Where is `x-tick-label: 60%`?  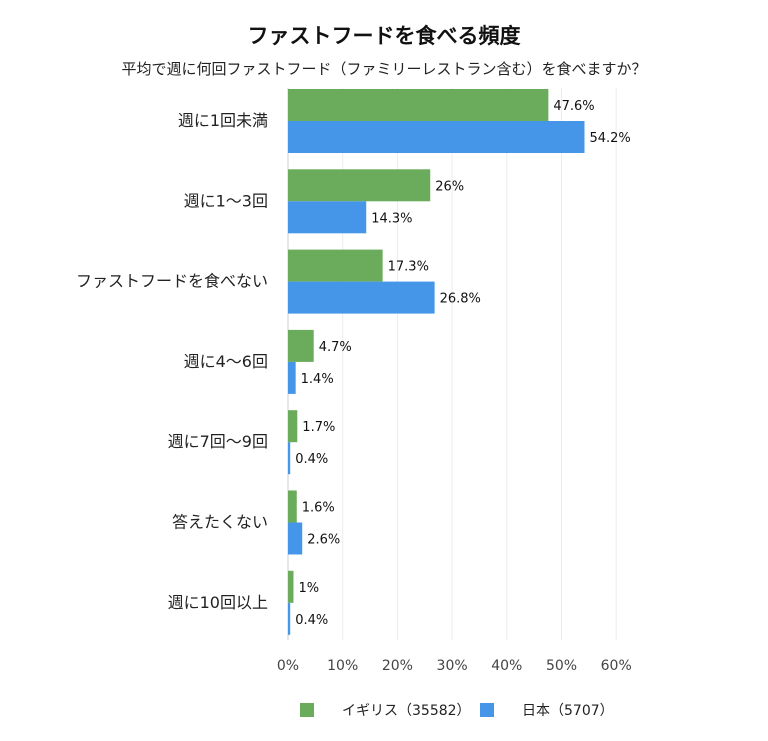
x-tick-label: 60% is located at coordinates (616, 666).